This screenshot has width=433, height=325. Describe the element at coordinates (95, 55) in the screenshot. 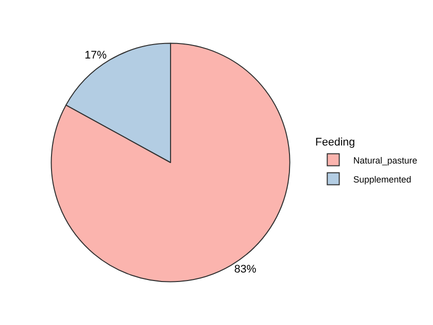

I see `data-label: 17%` at that location.